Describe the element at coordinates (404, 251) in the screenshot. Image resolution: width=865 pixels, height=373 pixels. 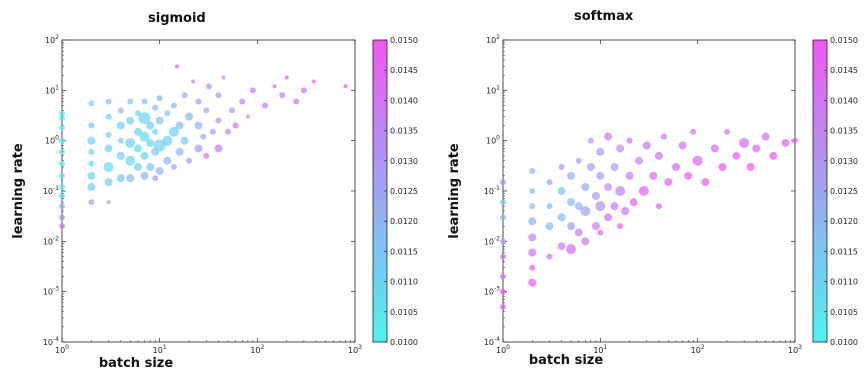
I see `colorbar-tick-label: 0.0115` at that location.